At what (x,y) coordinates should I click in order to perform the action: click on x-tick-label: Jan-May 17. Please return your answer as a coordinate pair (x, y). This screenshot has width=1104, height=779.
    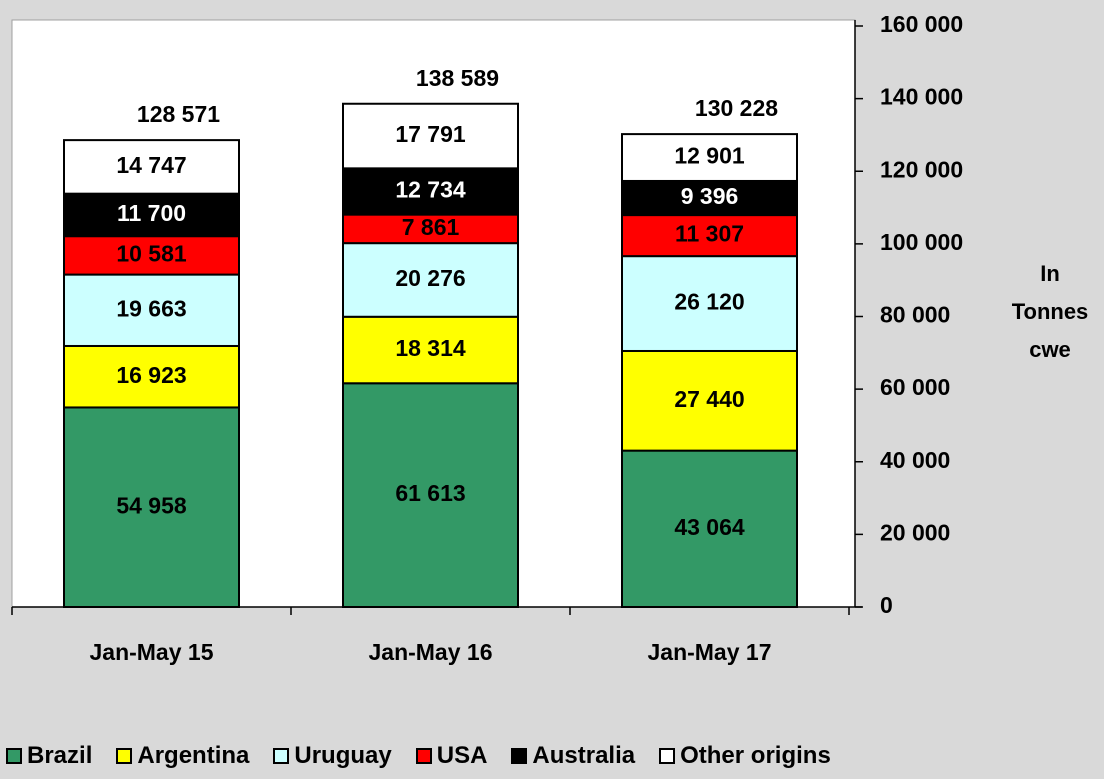
    Looking at the image, I should click on (709, 652).